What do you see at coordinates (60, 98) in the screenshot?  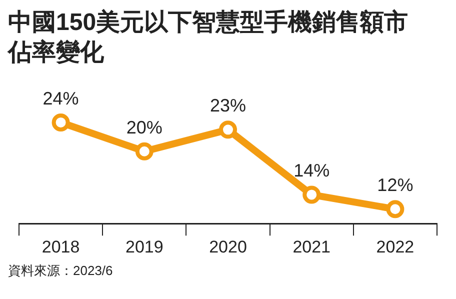 I see `data-label: 24%` at bounding box center [60, 98].